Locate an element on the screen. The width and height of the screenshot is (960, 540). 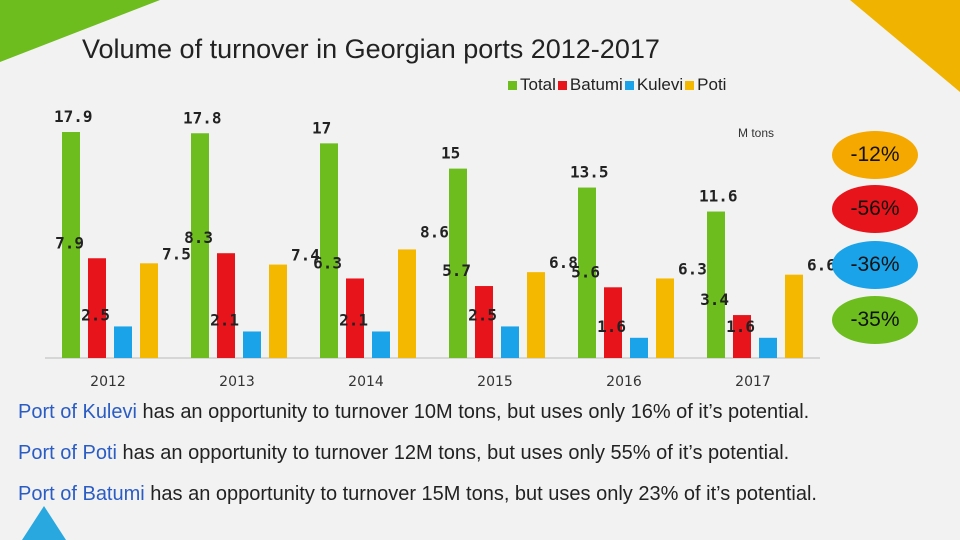
data-label-total-2013: 17.8 is located at coordinates (202, 117).